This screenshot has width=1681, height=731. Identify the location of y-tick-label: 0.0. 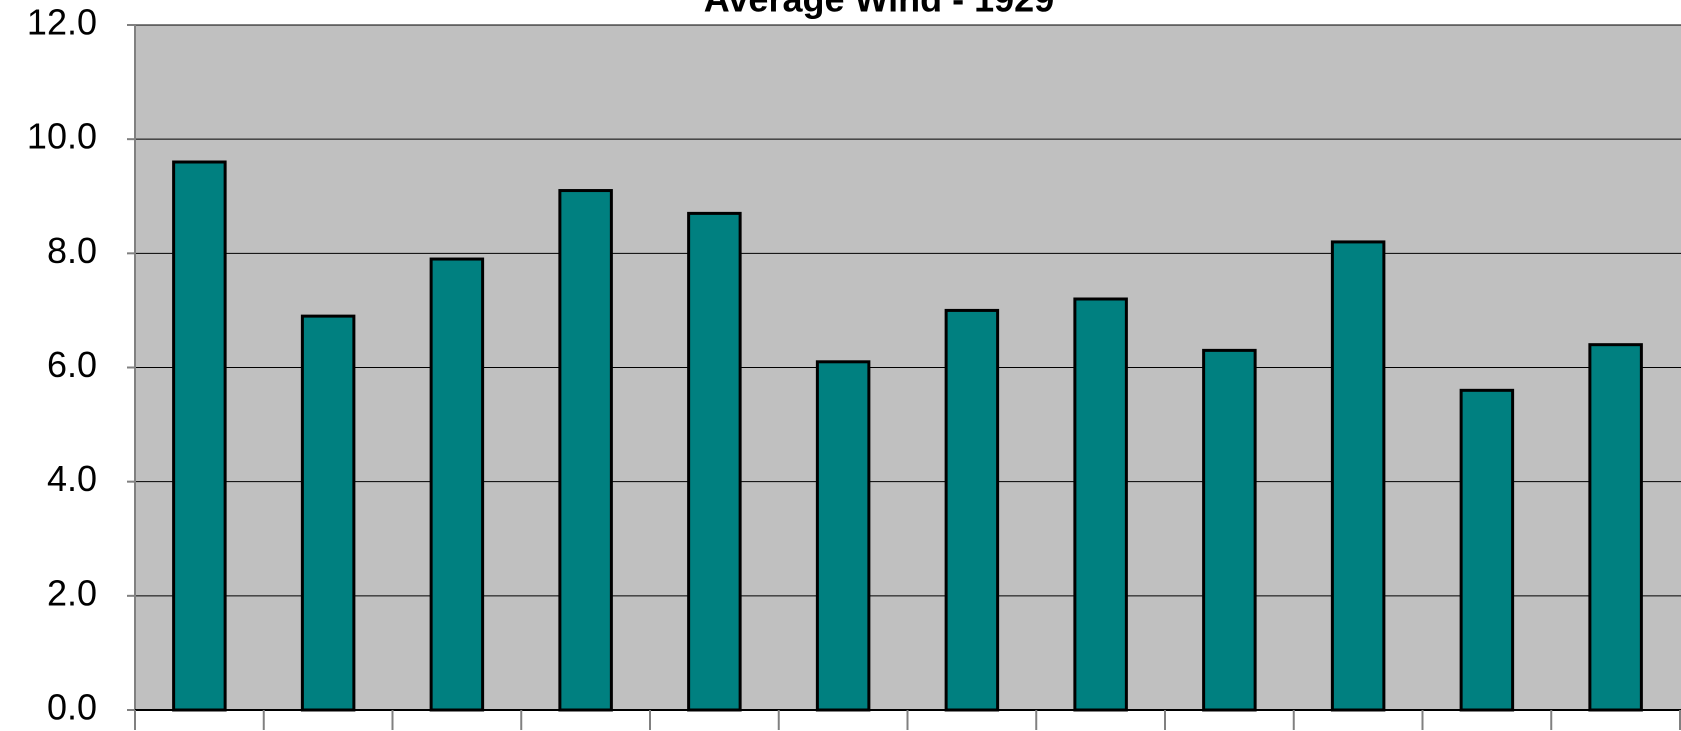
(72, 707).